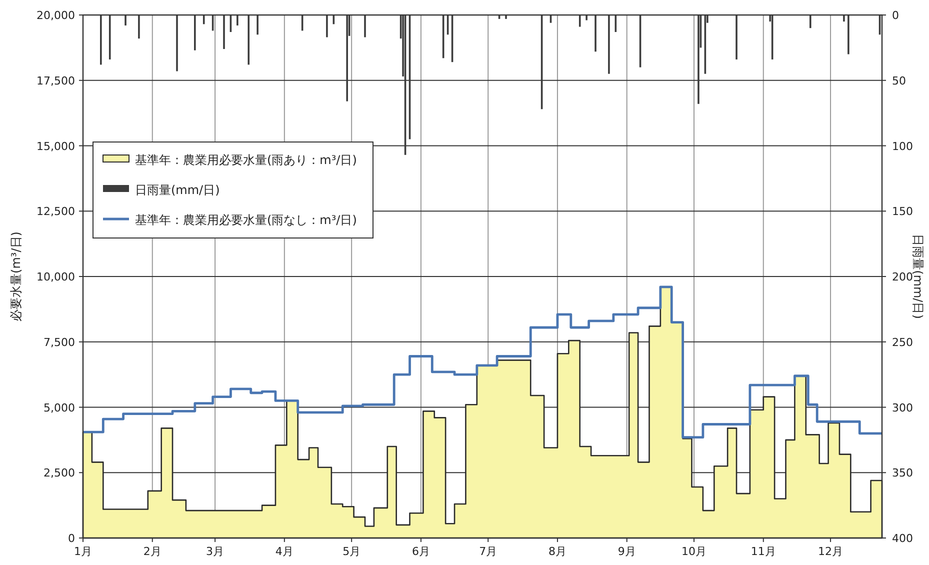 The width and height of the screenshot is (929, 565). What do you see at coordinates (763, 551) in the screenshot?
I see `x-tick-label: 11月` at bounding box center [763, 551].